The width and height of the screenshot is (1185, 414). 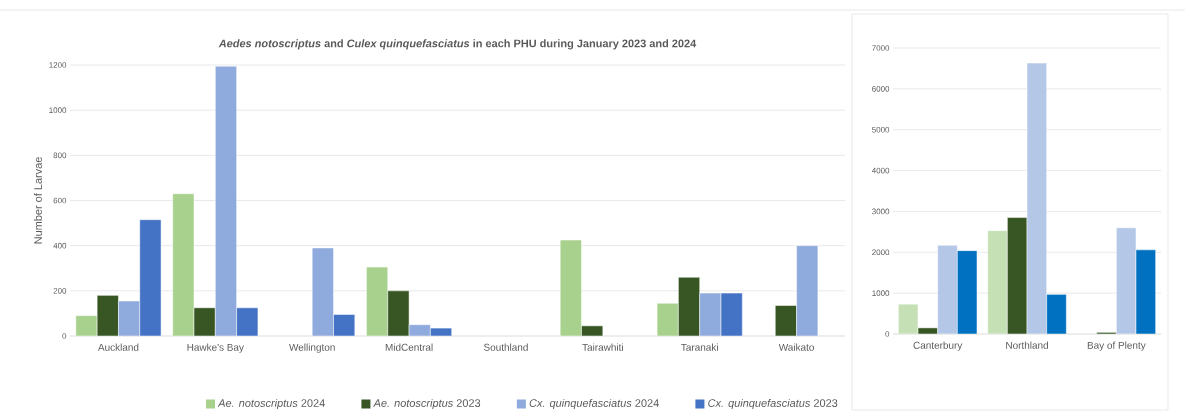 I want to click on x-tick-label: Southland, so click(x=505, y=347).